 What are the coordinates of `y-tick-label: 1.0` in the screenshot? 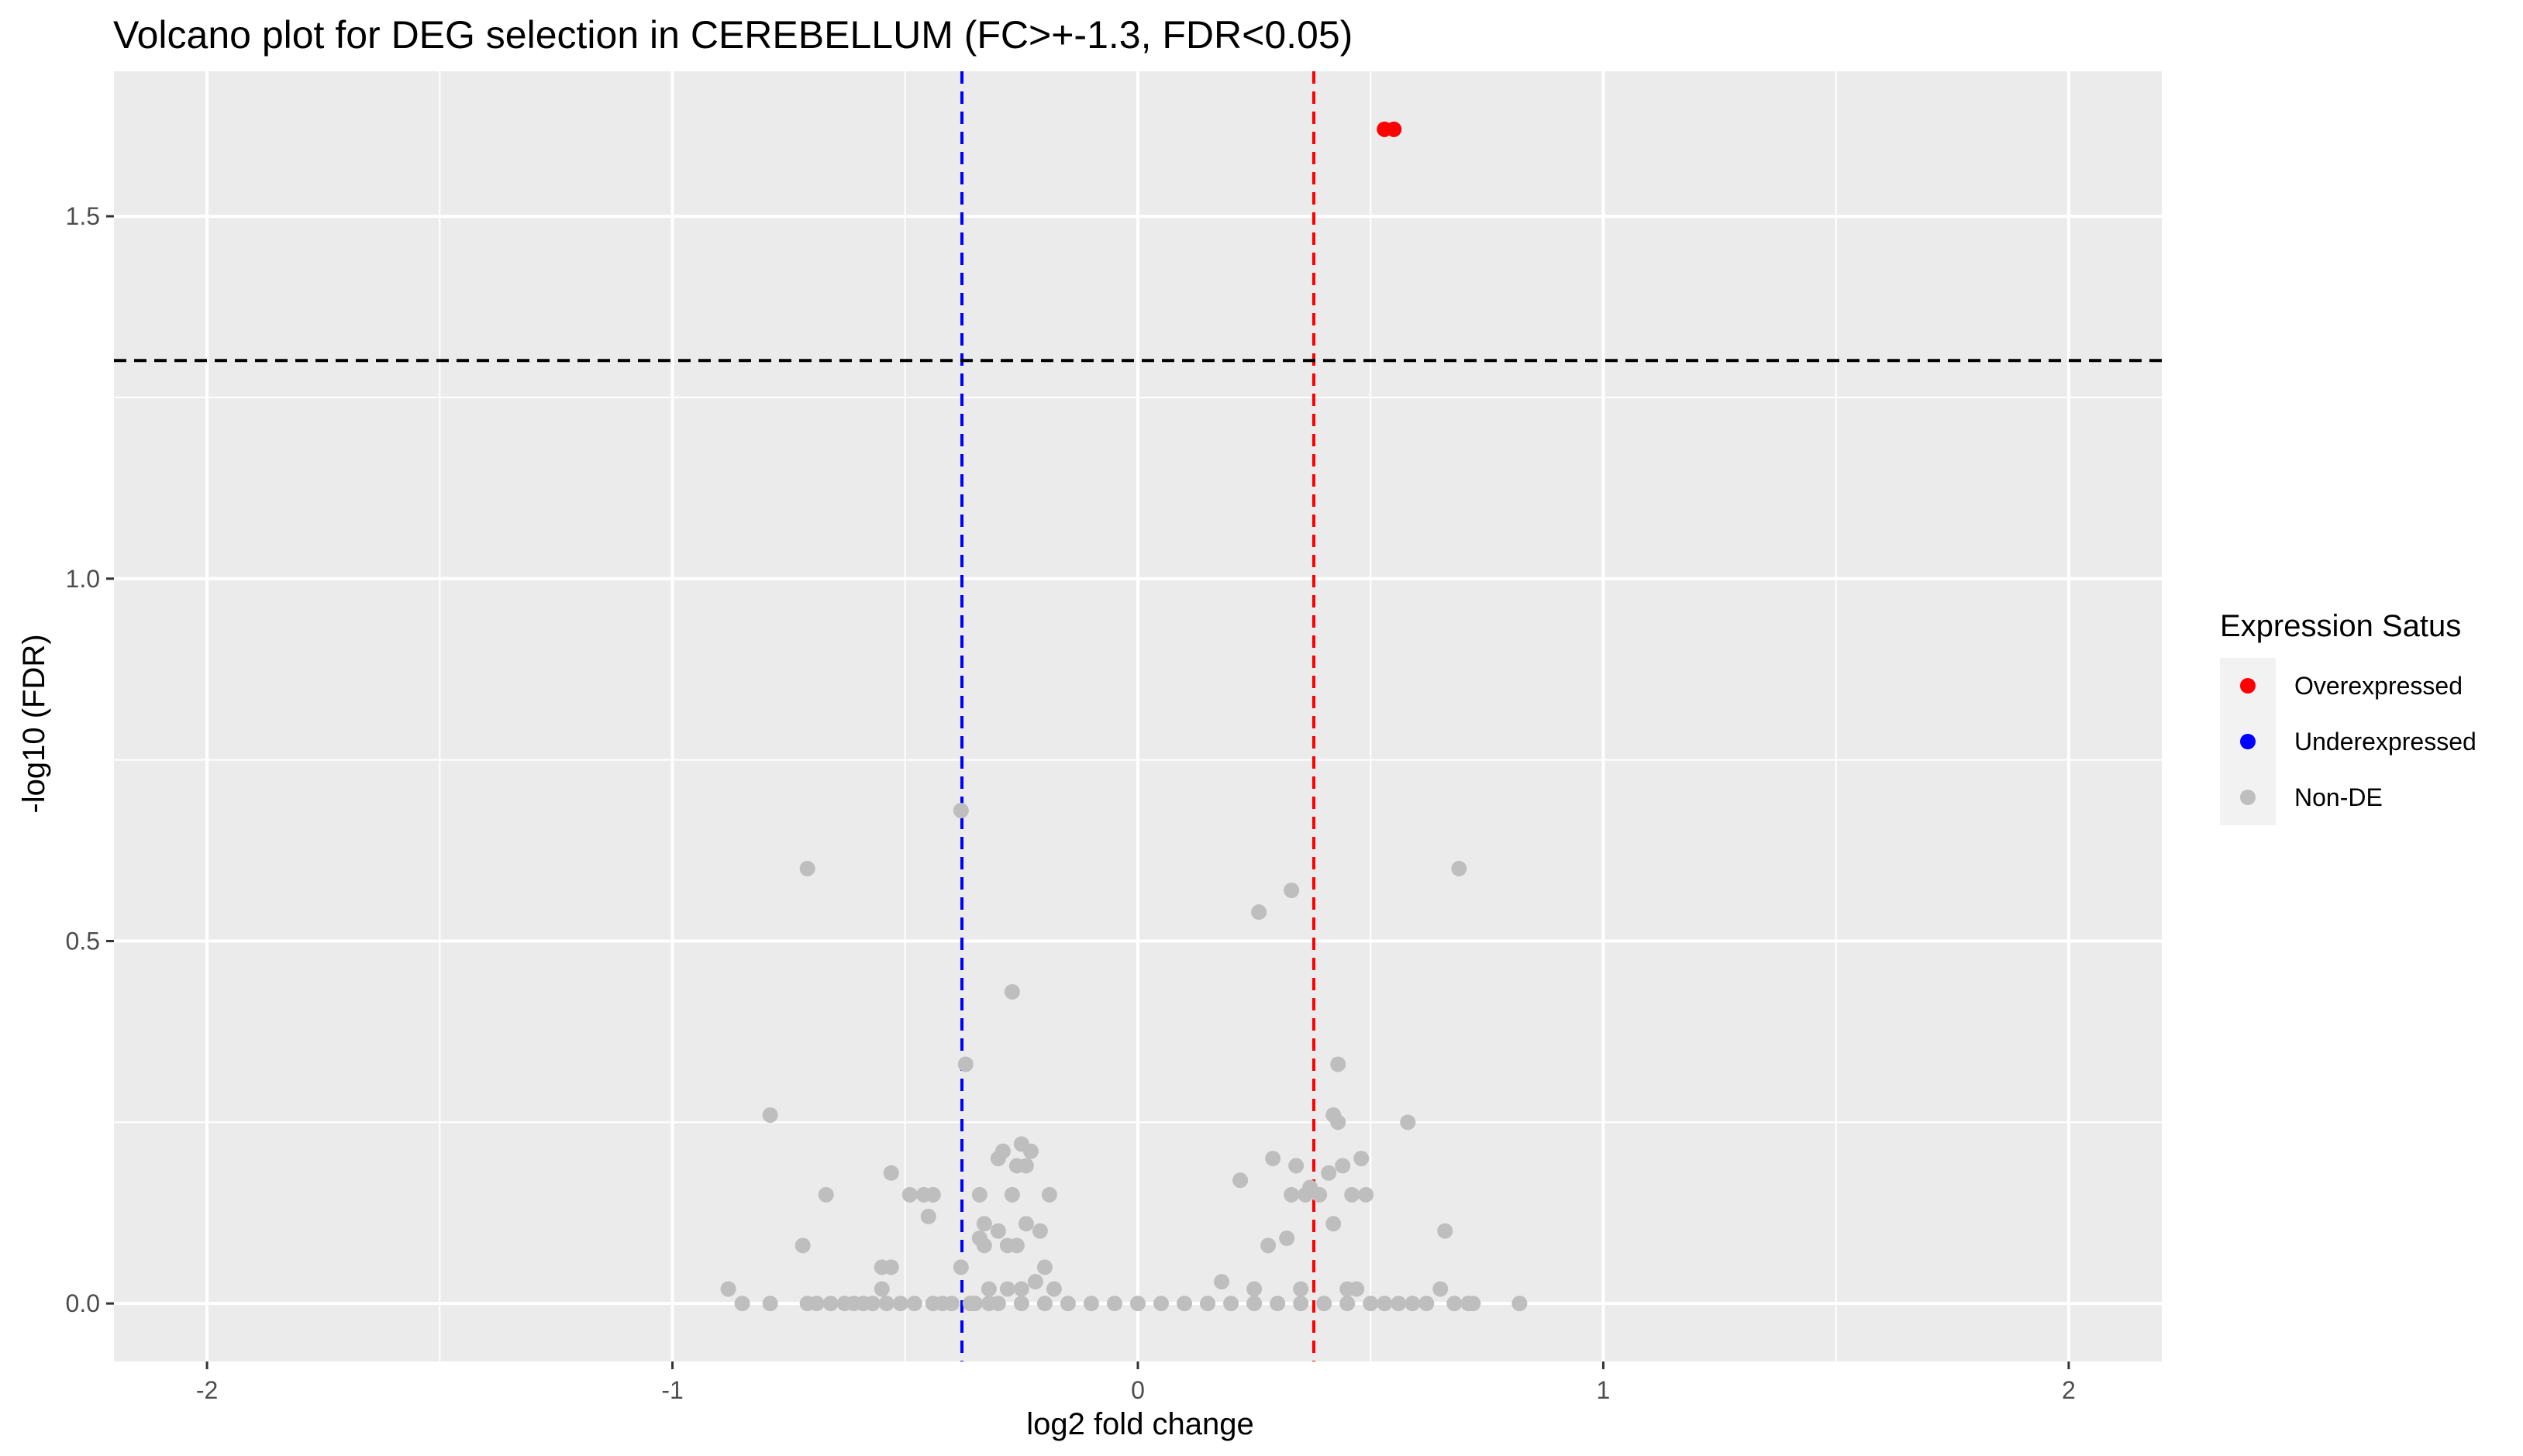 It's located at (83, 579).